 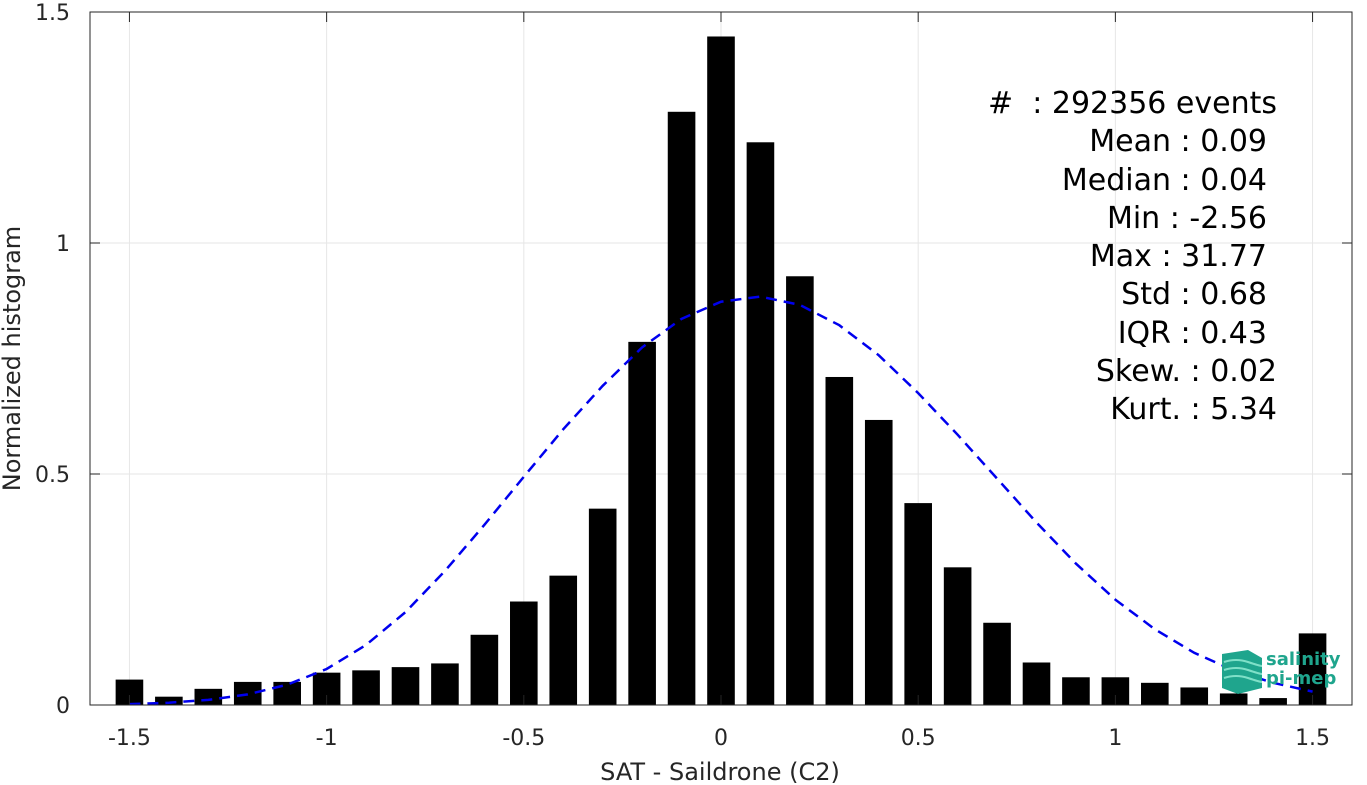 What do you see at coordinates (523, 738) in the screenshot?
I see `x-tick-label: -0.5` at bounding box center [523, 738].